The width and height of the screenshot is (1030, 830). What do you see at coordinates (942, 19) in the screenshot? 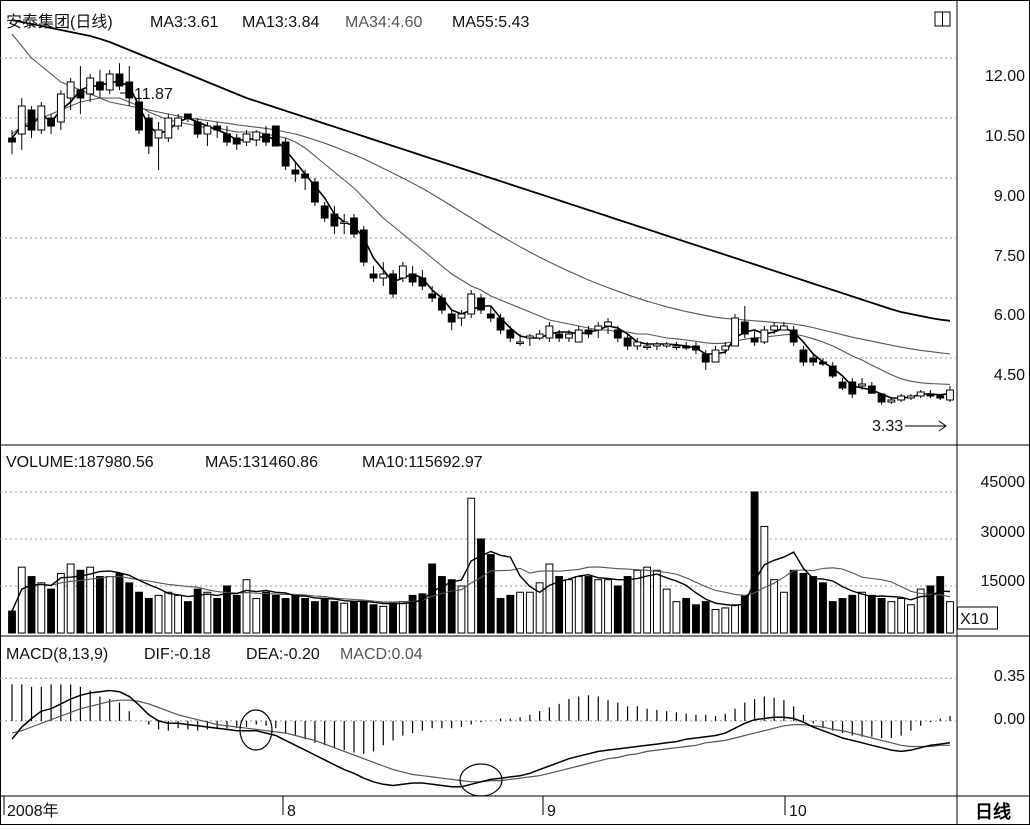
I see `window-toggle-icon` at bounding box center [942, 19].